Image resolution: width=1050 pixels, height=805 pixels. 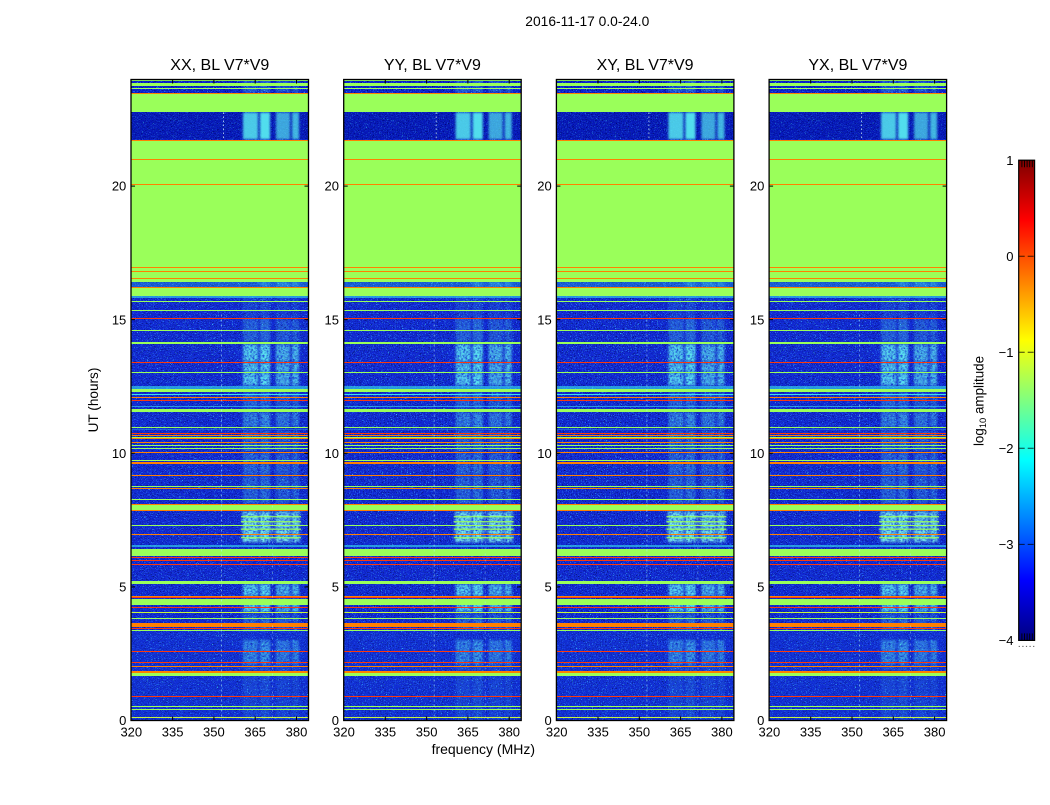 I want to click on svg-text: −3, so click(x=1006, y=544).